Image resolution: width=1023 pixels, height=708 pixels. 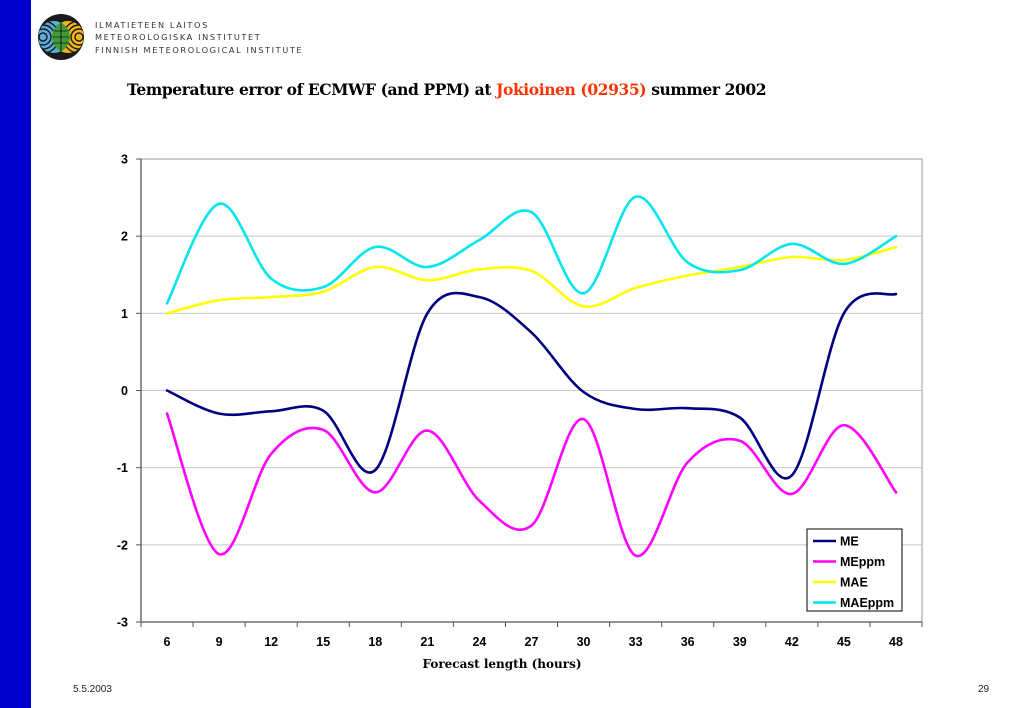 I want to click on org-name-en: FINNISH METEOROLOGICAL INSTITUTE, so click(x=199, y=49).